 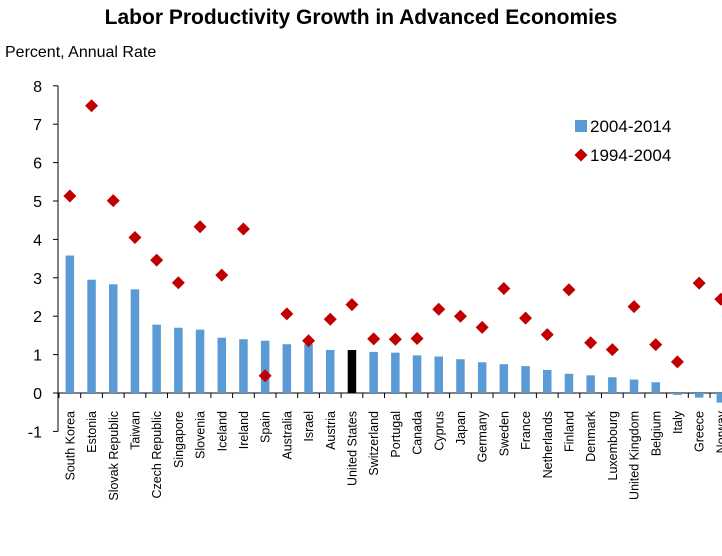 I want to click on marker-south-korea, so click(x=70, y=196).